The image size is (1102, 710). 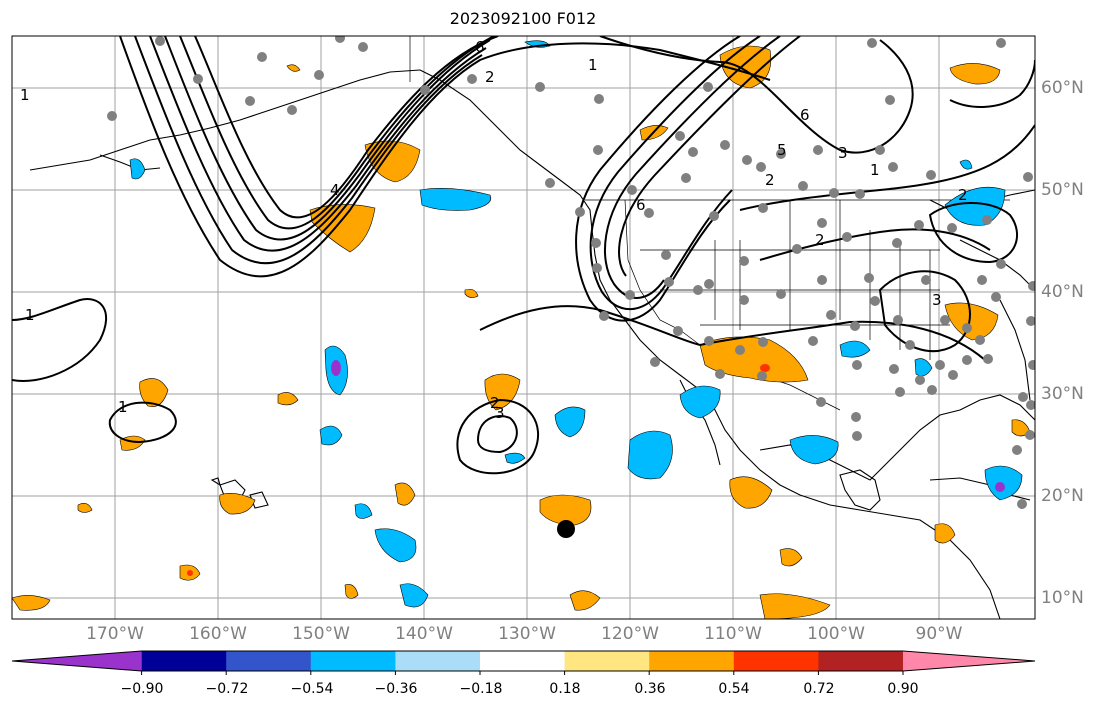 What do you see at coordinates (218, 634) in the screenshot?
I see `lon-label: 160°W` at bounding box center [218, 634].